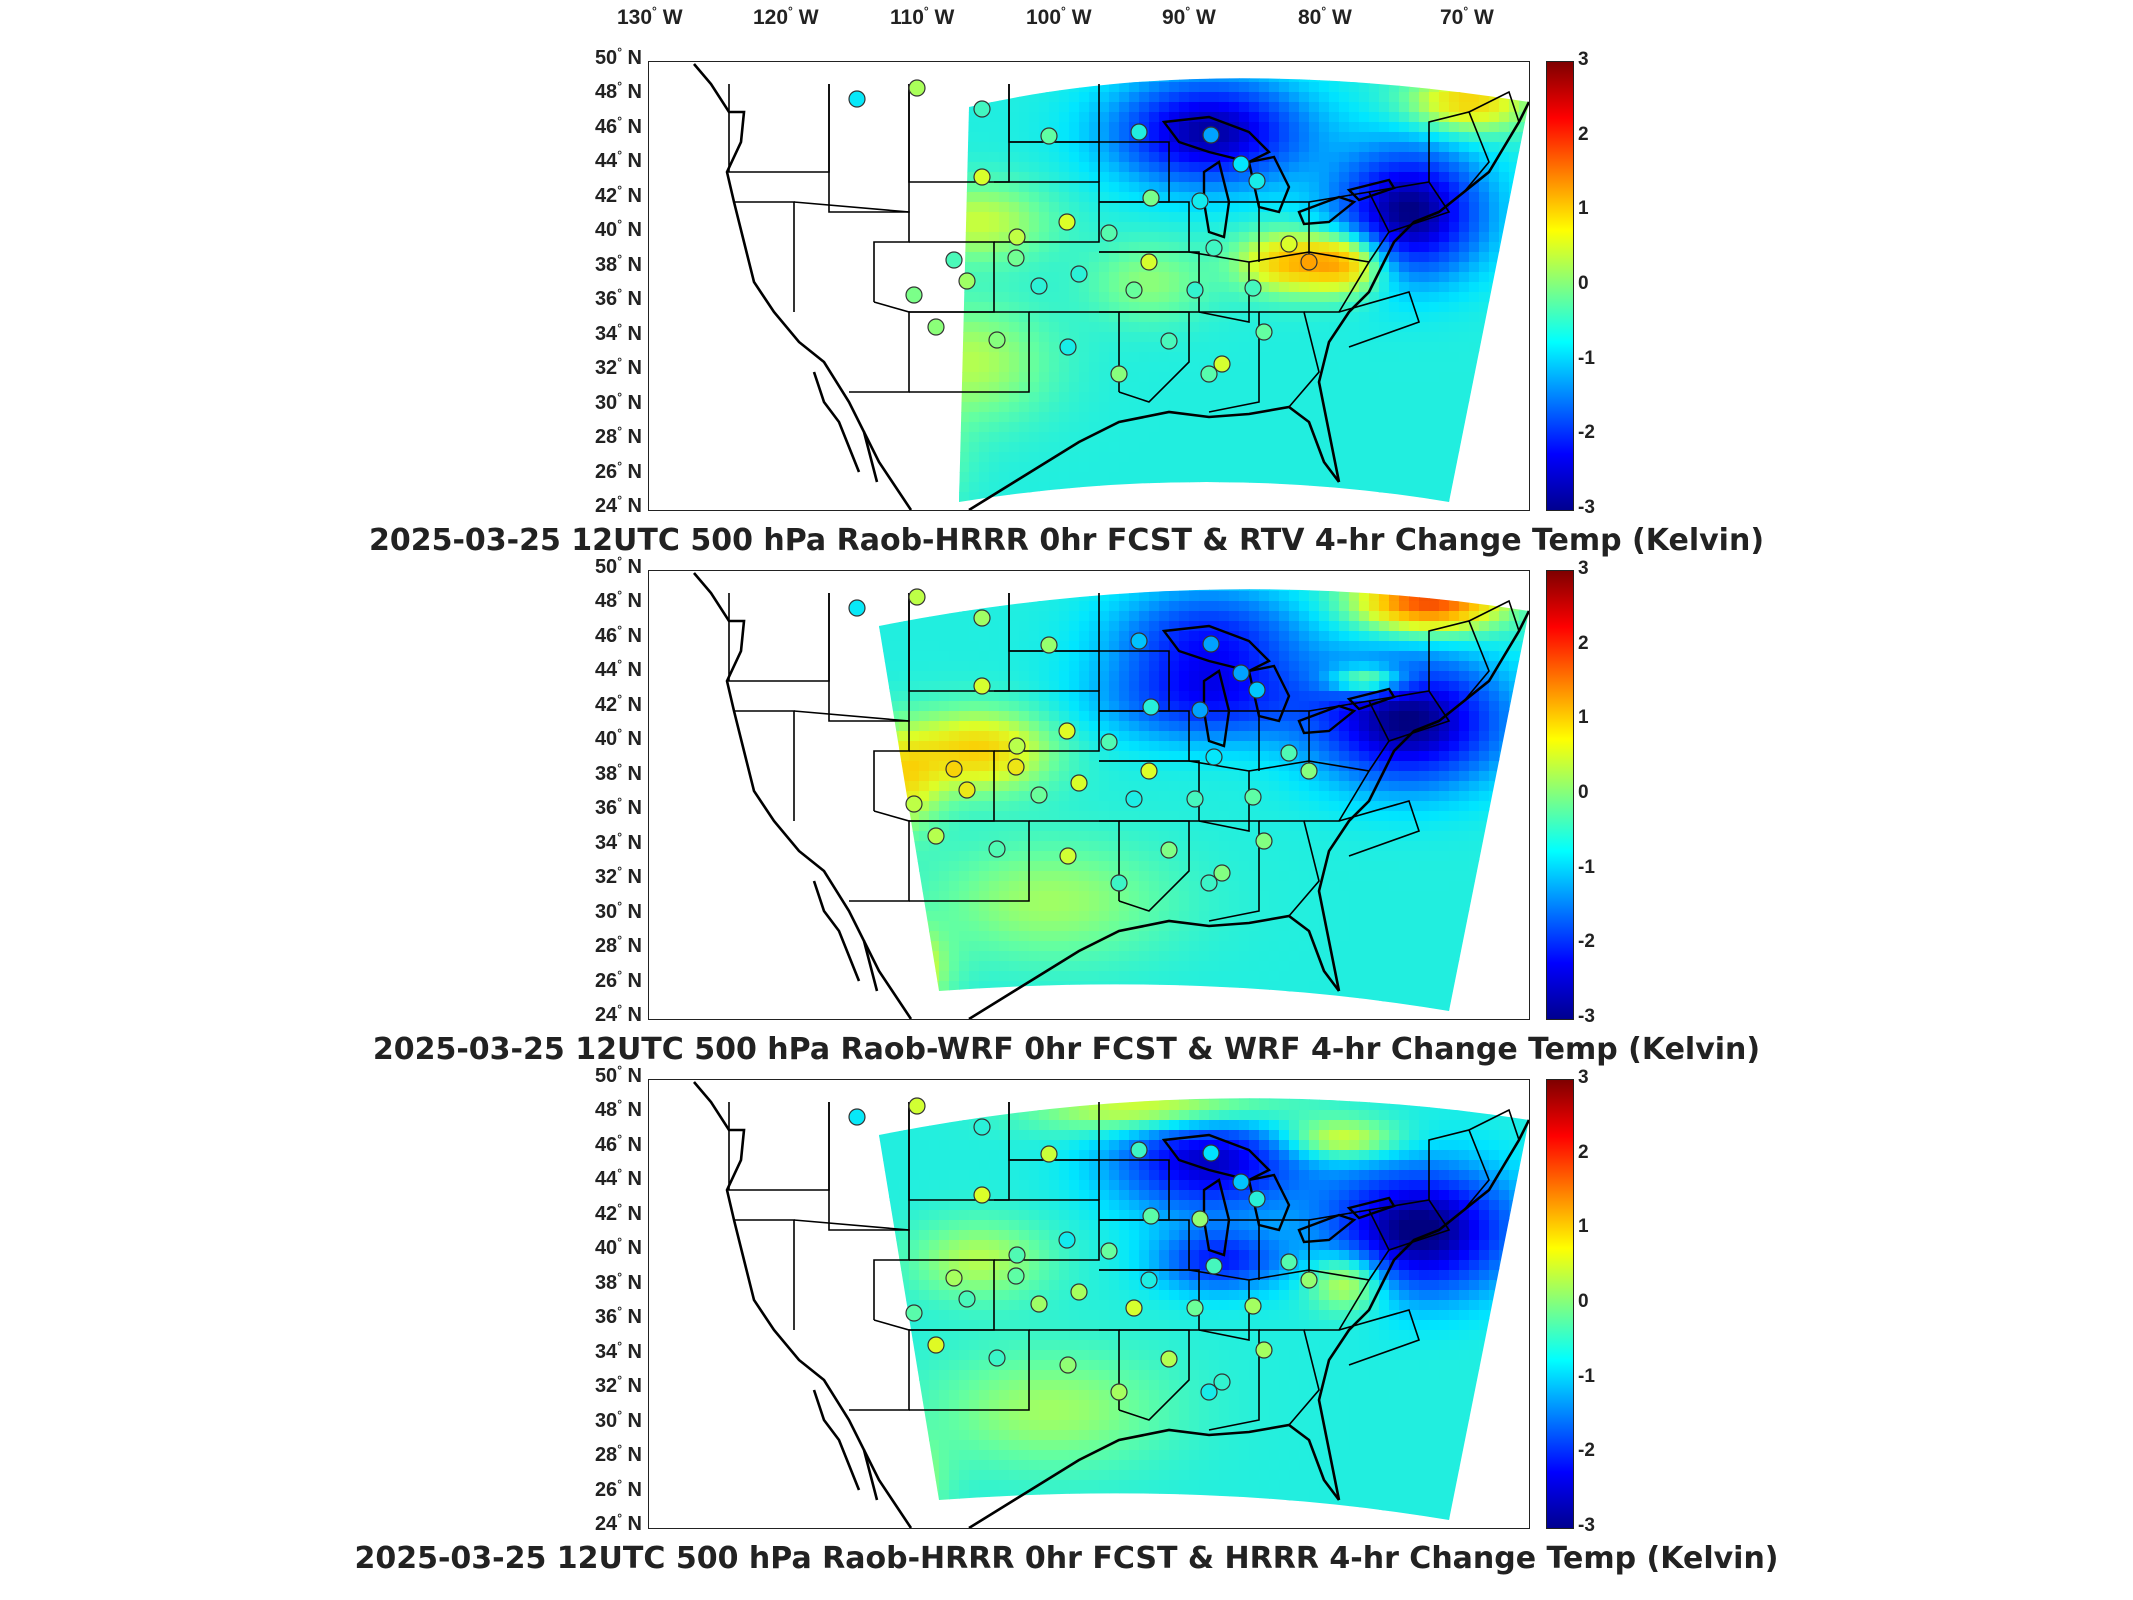 This screenshot has height=1600, width=2133. I want to click on map-frame, so click(1089, 795).